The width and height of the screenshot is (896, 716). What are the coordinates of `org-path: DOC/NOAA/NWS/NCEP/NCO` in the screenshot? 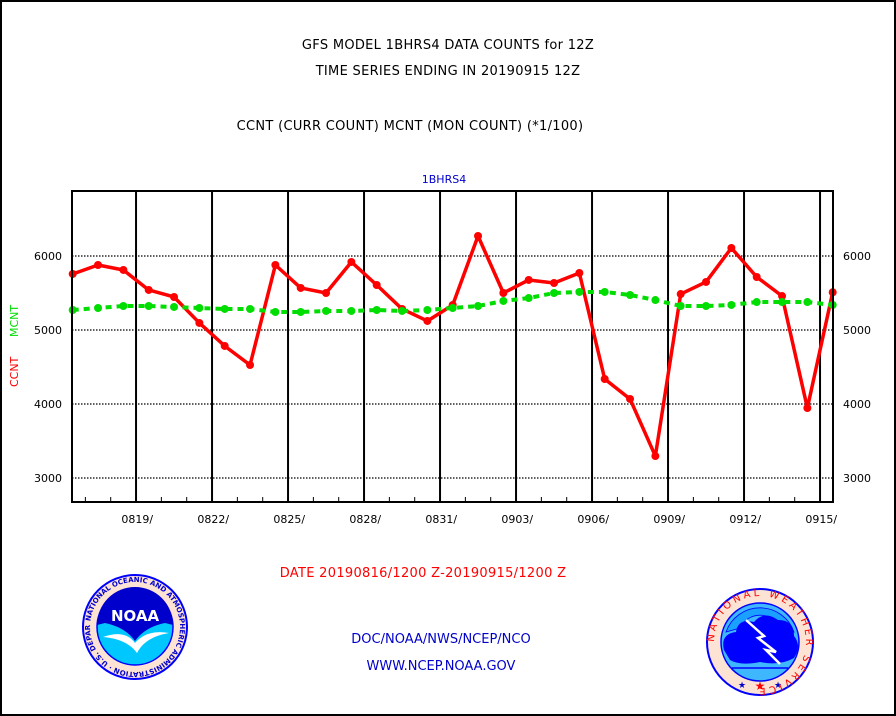 It's located at (441, 639).